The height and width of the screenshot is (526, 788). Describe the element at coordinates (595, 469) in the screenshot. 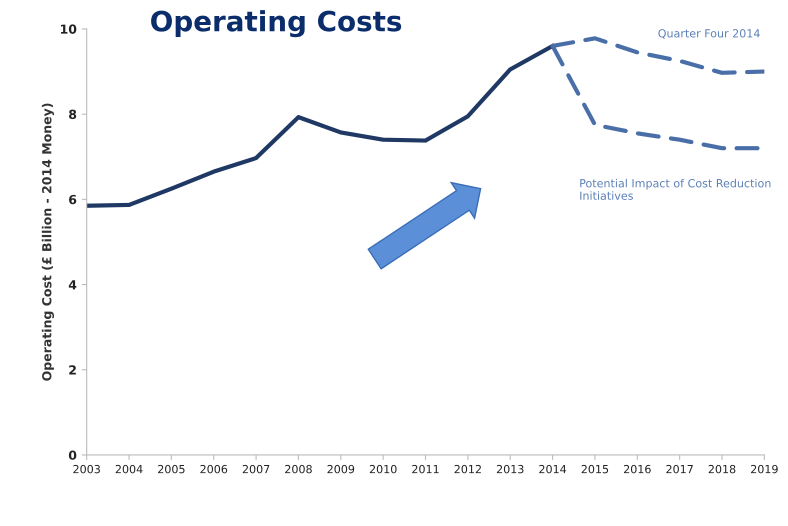

I see `x-tick-label: 2015` at that location.